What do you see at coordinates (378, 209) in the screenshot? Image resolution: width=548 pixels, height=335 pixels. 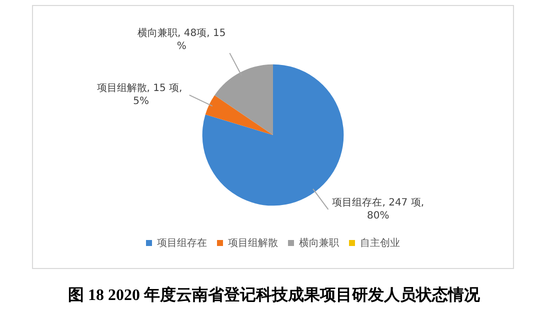 I see `data-label: 项目组存在, 247 项, 80%` at bounding box center [378, 209].